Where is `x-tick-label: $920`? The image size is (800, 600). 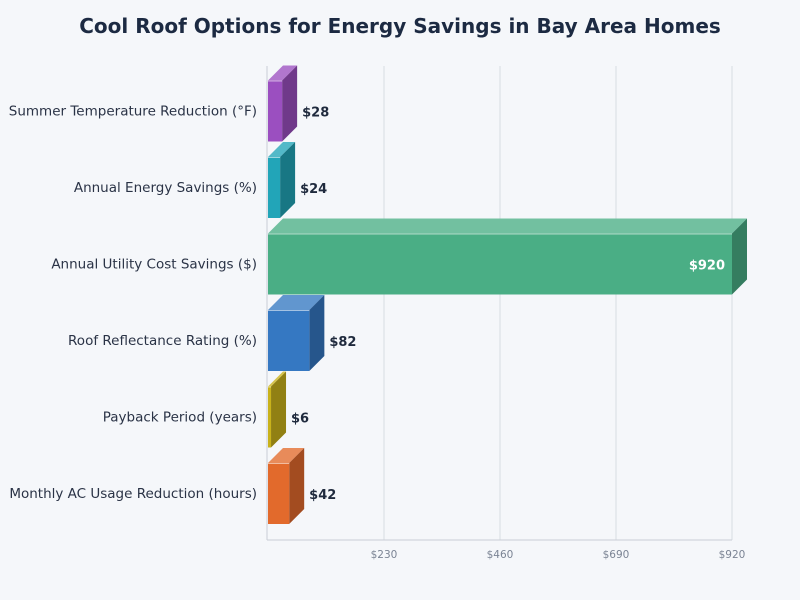
x-tick-label: $920 is located at coordinates (732, 555).